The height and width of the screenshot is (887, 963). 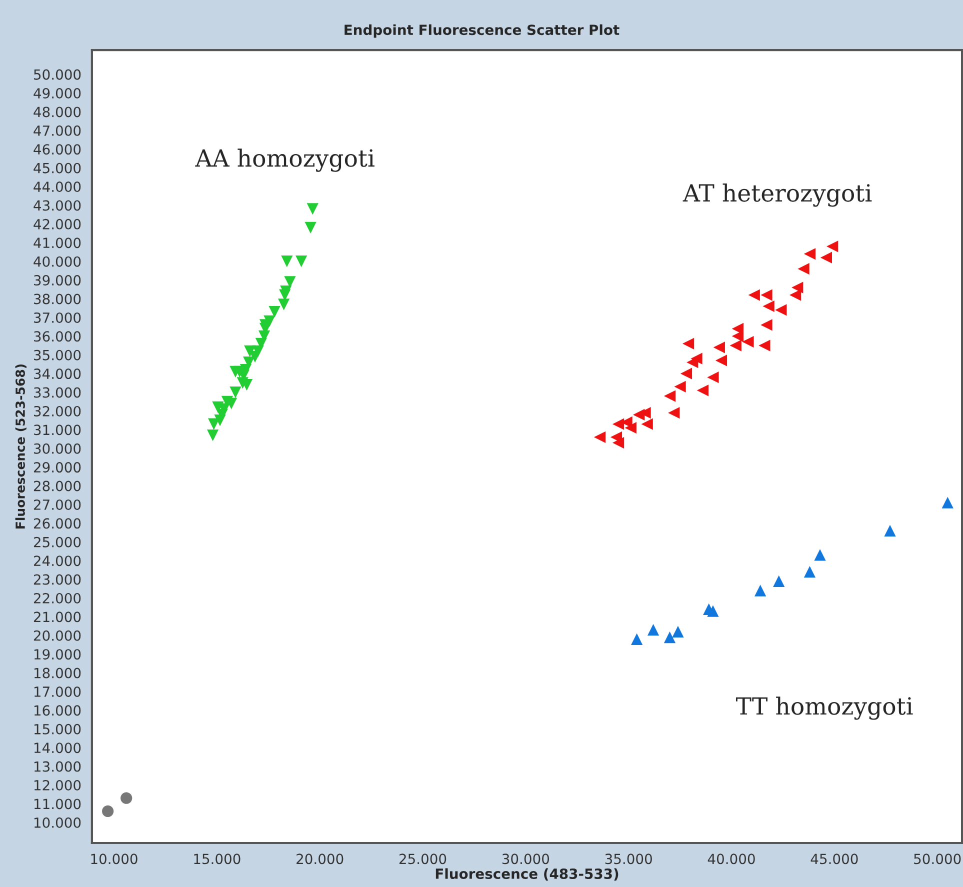 I want to click on y-tick-label: 11.000, so click(x=57, y=804).